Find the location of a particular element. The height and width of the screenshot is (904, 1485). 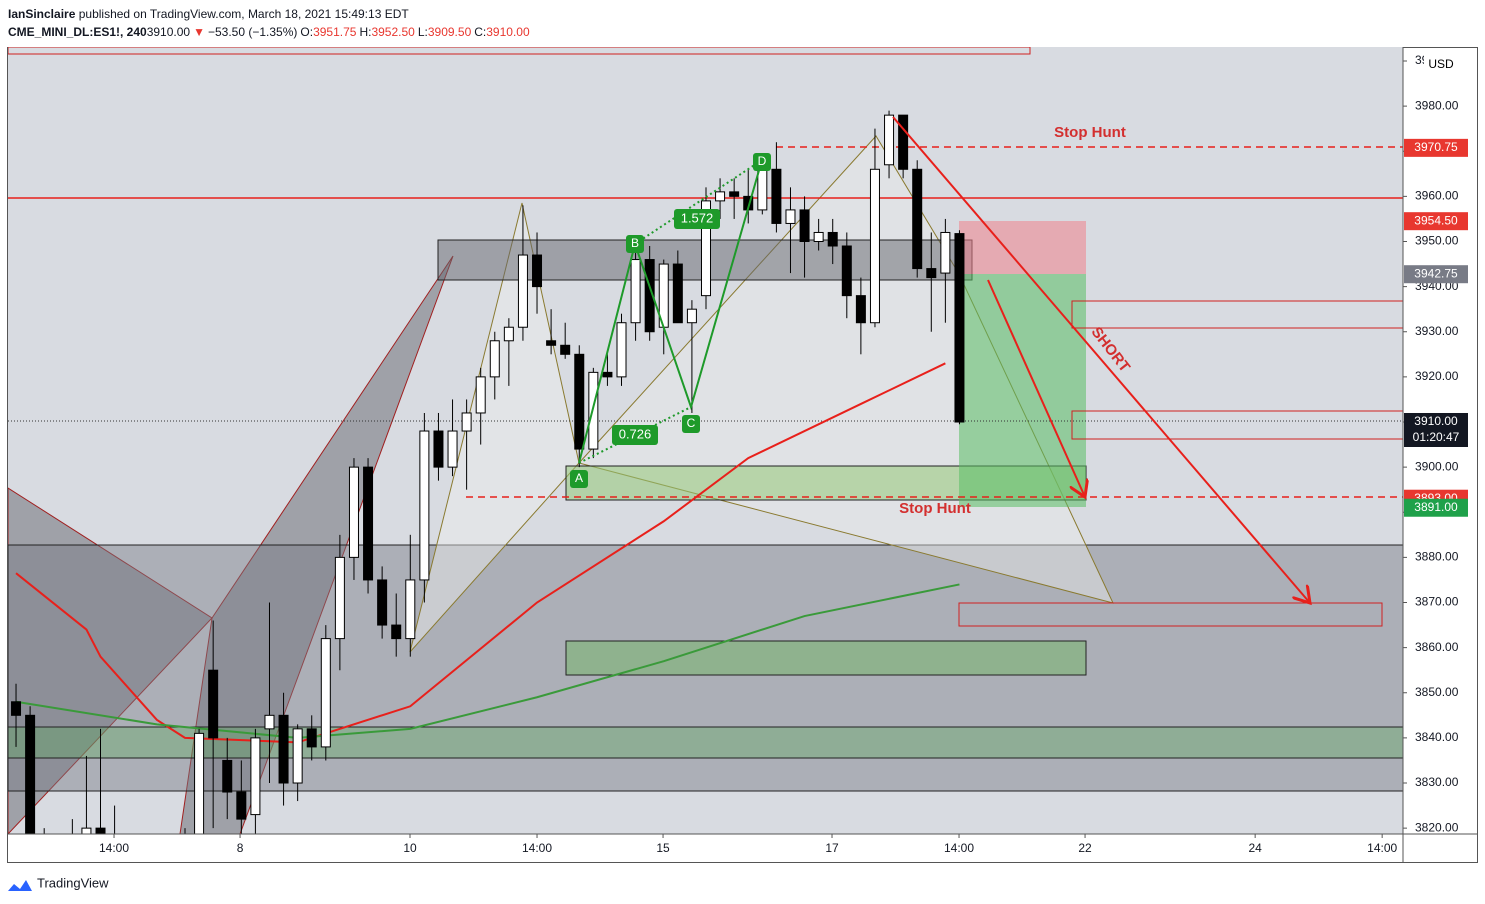

y-tick-label: 3960.00 is located at coordinates (1437, 196).